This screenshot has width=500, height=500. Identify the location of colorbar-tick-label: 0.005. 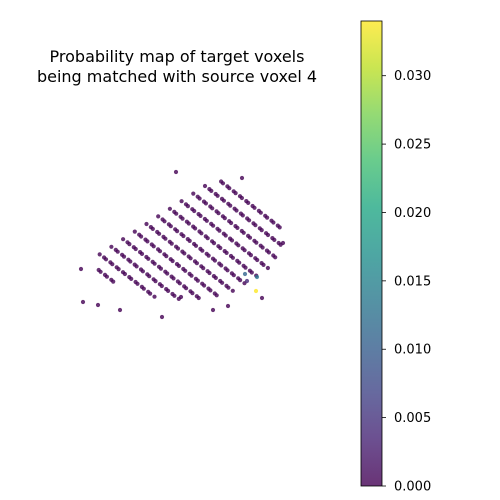
(412, 418).